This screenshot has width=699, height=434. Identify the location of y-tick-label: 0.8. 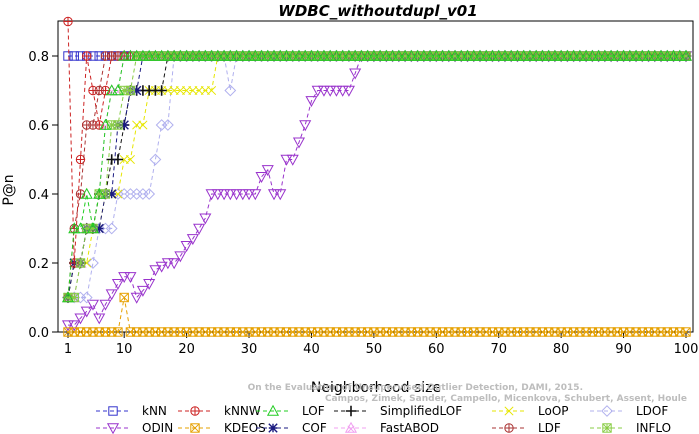
(38, 57).